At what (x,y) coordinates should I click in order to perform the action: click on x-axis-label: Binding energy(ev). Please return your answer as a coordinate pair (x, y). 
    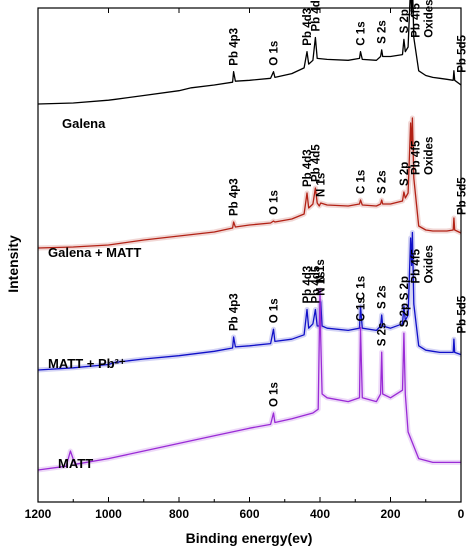
    Looking at the image, I should click on (249, 538).